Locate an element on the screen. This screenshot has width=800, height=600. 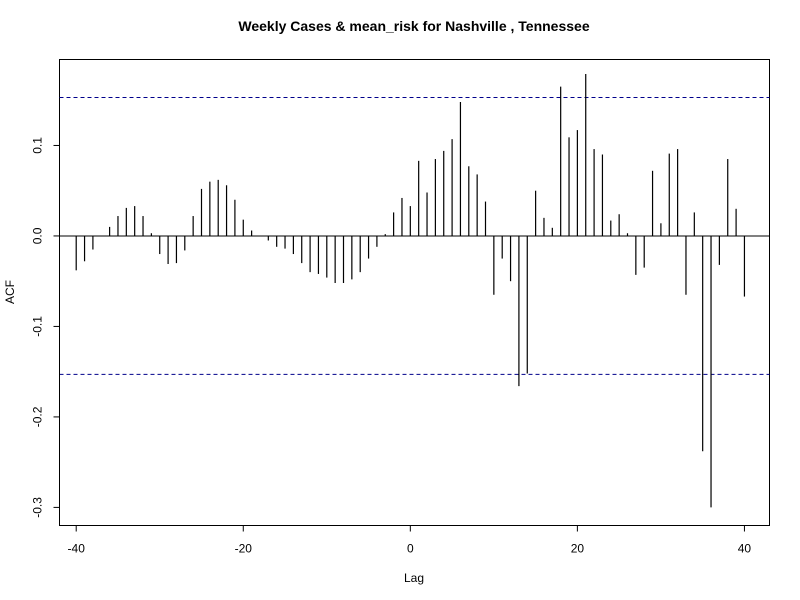
x-axis-label: Lag is located at coordinates (414, 578).